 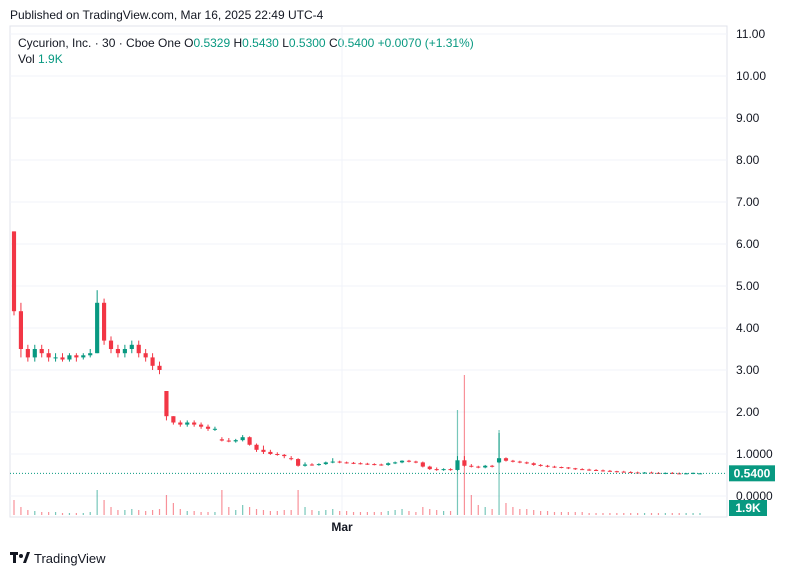 What do you see at coordinates (748, 328) in the screenshot?
I see `price-tick-label: 4.00` at bounding box center [748, 328].